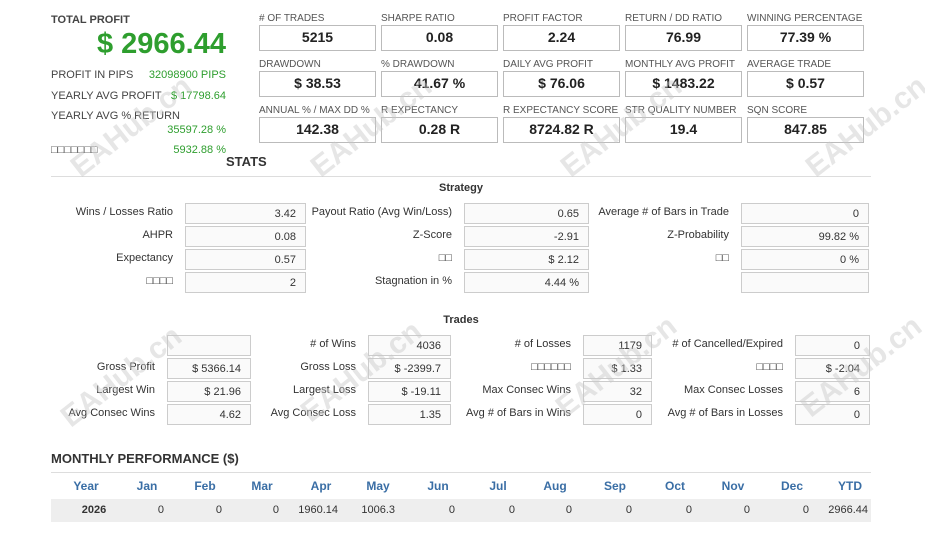  Describe the element at coordinates (777, 110) in the screenshot. I see `metric-label: SQN SCORE` at that location.